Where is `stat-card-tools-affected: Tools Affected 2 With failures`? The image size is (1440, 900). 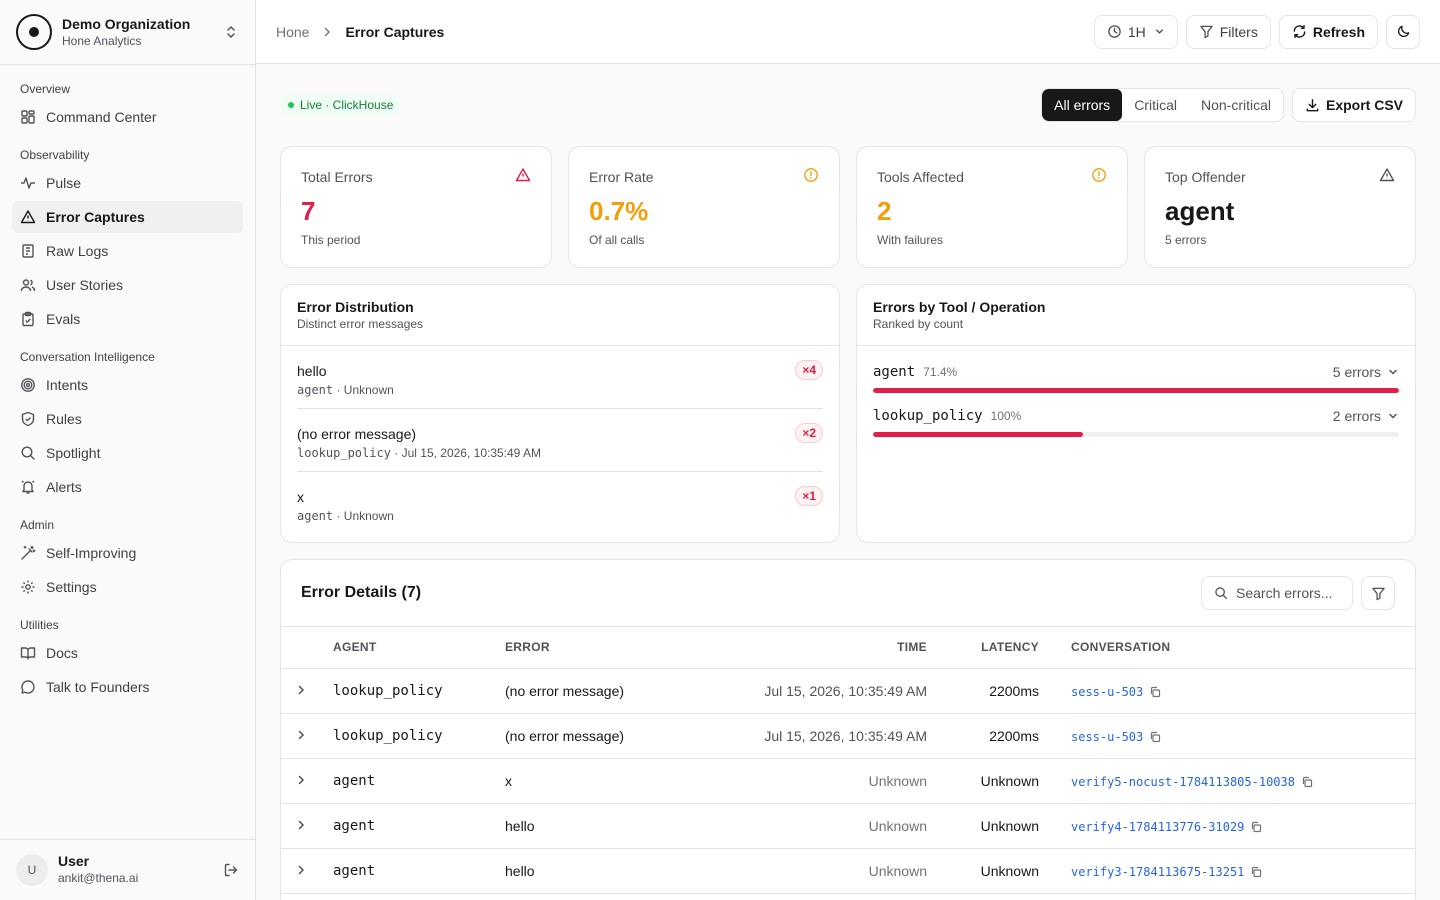
stat-card-tools-affected: Tools Affected 2 With failures is located at coordinates (992, 207).